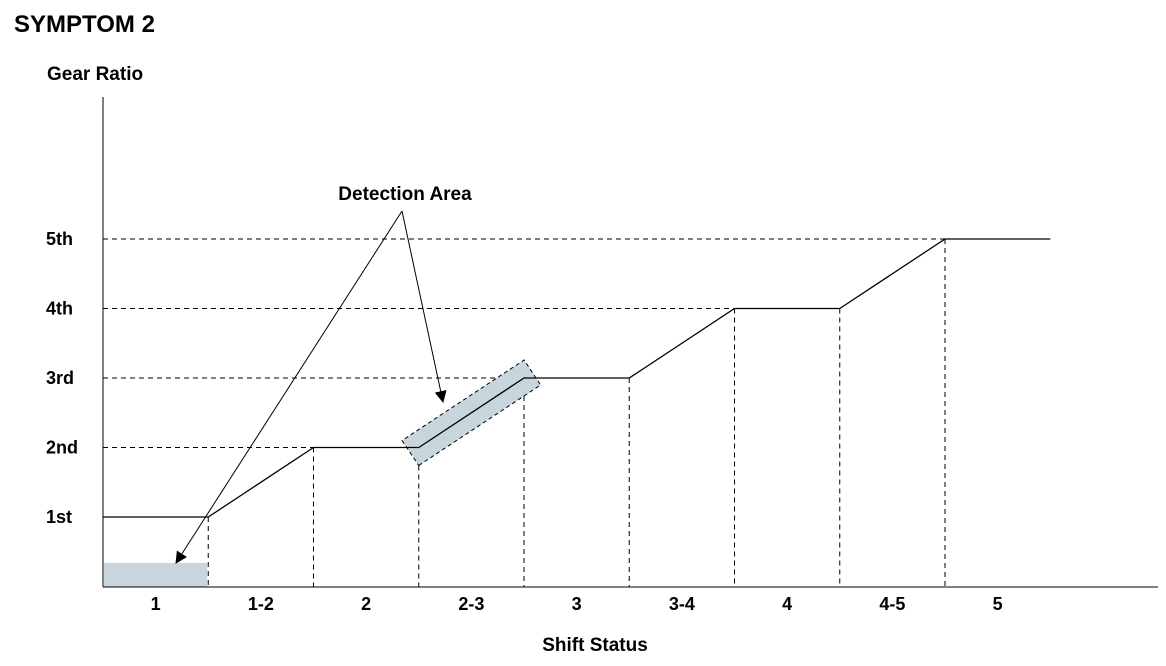 The height and width of the screenshot is (666, 1166). I want to click on y-axis-label: Gear Ratio, so click(95, 74).